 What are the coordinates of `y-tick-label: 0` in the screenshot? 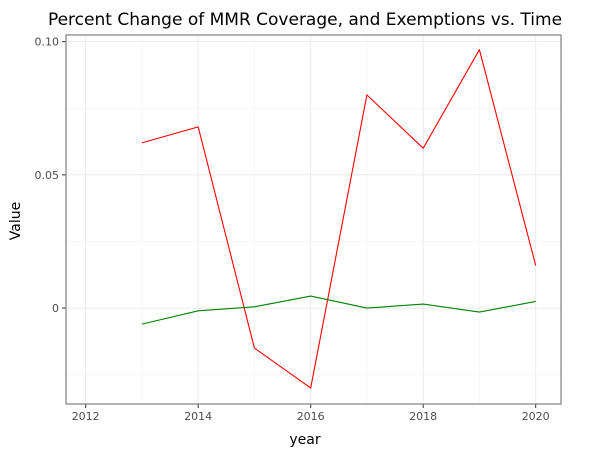 It's located at (55, 308).